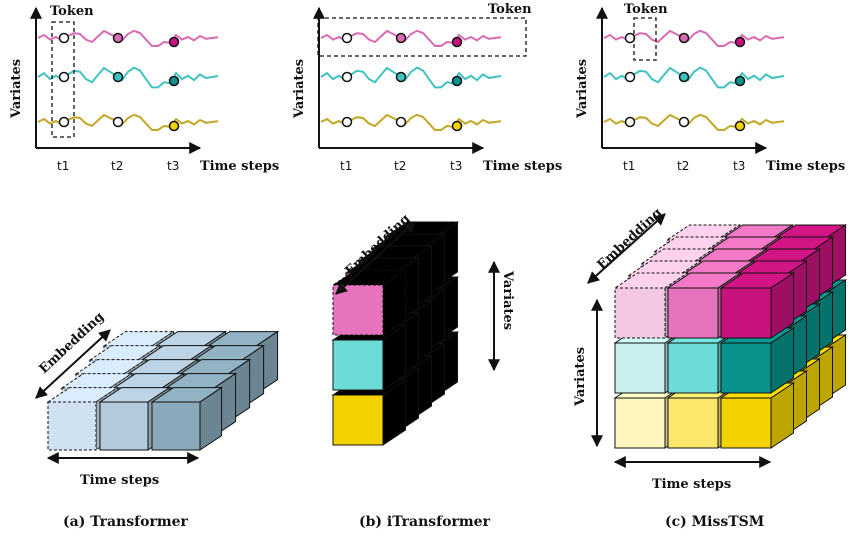 This screenshot has height=535, width=853. Describe the element at coordinates (645, 39) in the screenshot. I see `token-box-c` at that location.